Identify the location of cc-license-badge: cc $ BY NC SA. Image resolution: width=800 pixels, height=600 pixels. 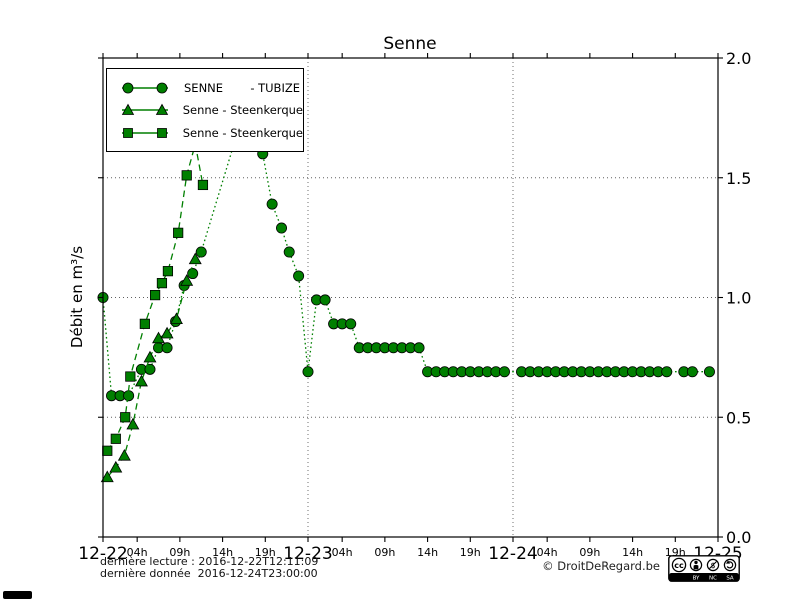
(704, 568).